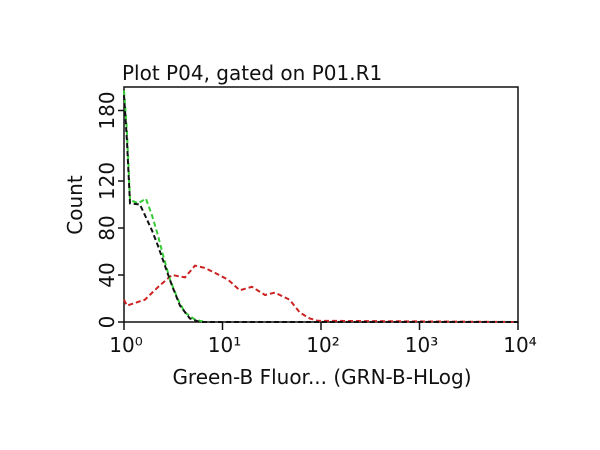 The height and width of the screenshot is (450, 600). Describe the element at coordinates (252, 73) in the screenshot. I see `chart-title: Plot P04, gated on P01.R1` at that location.